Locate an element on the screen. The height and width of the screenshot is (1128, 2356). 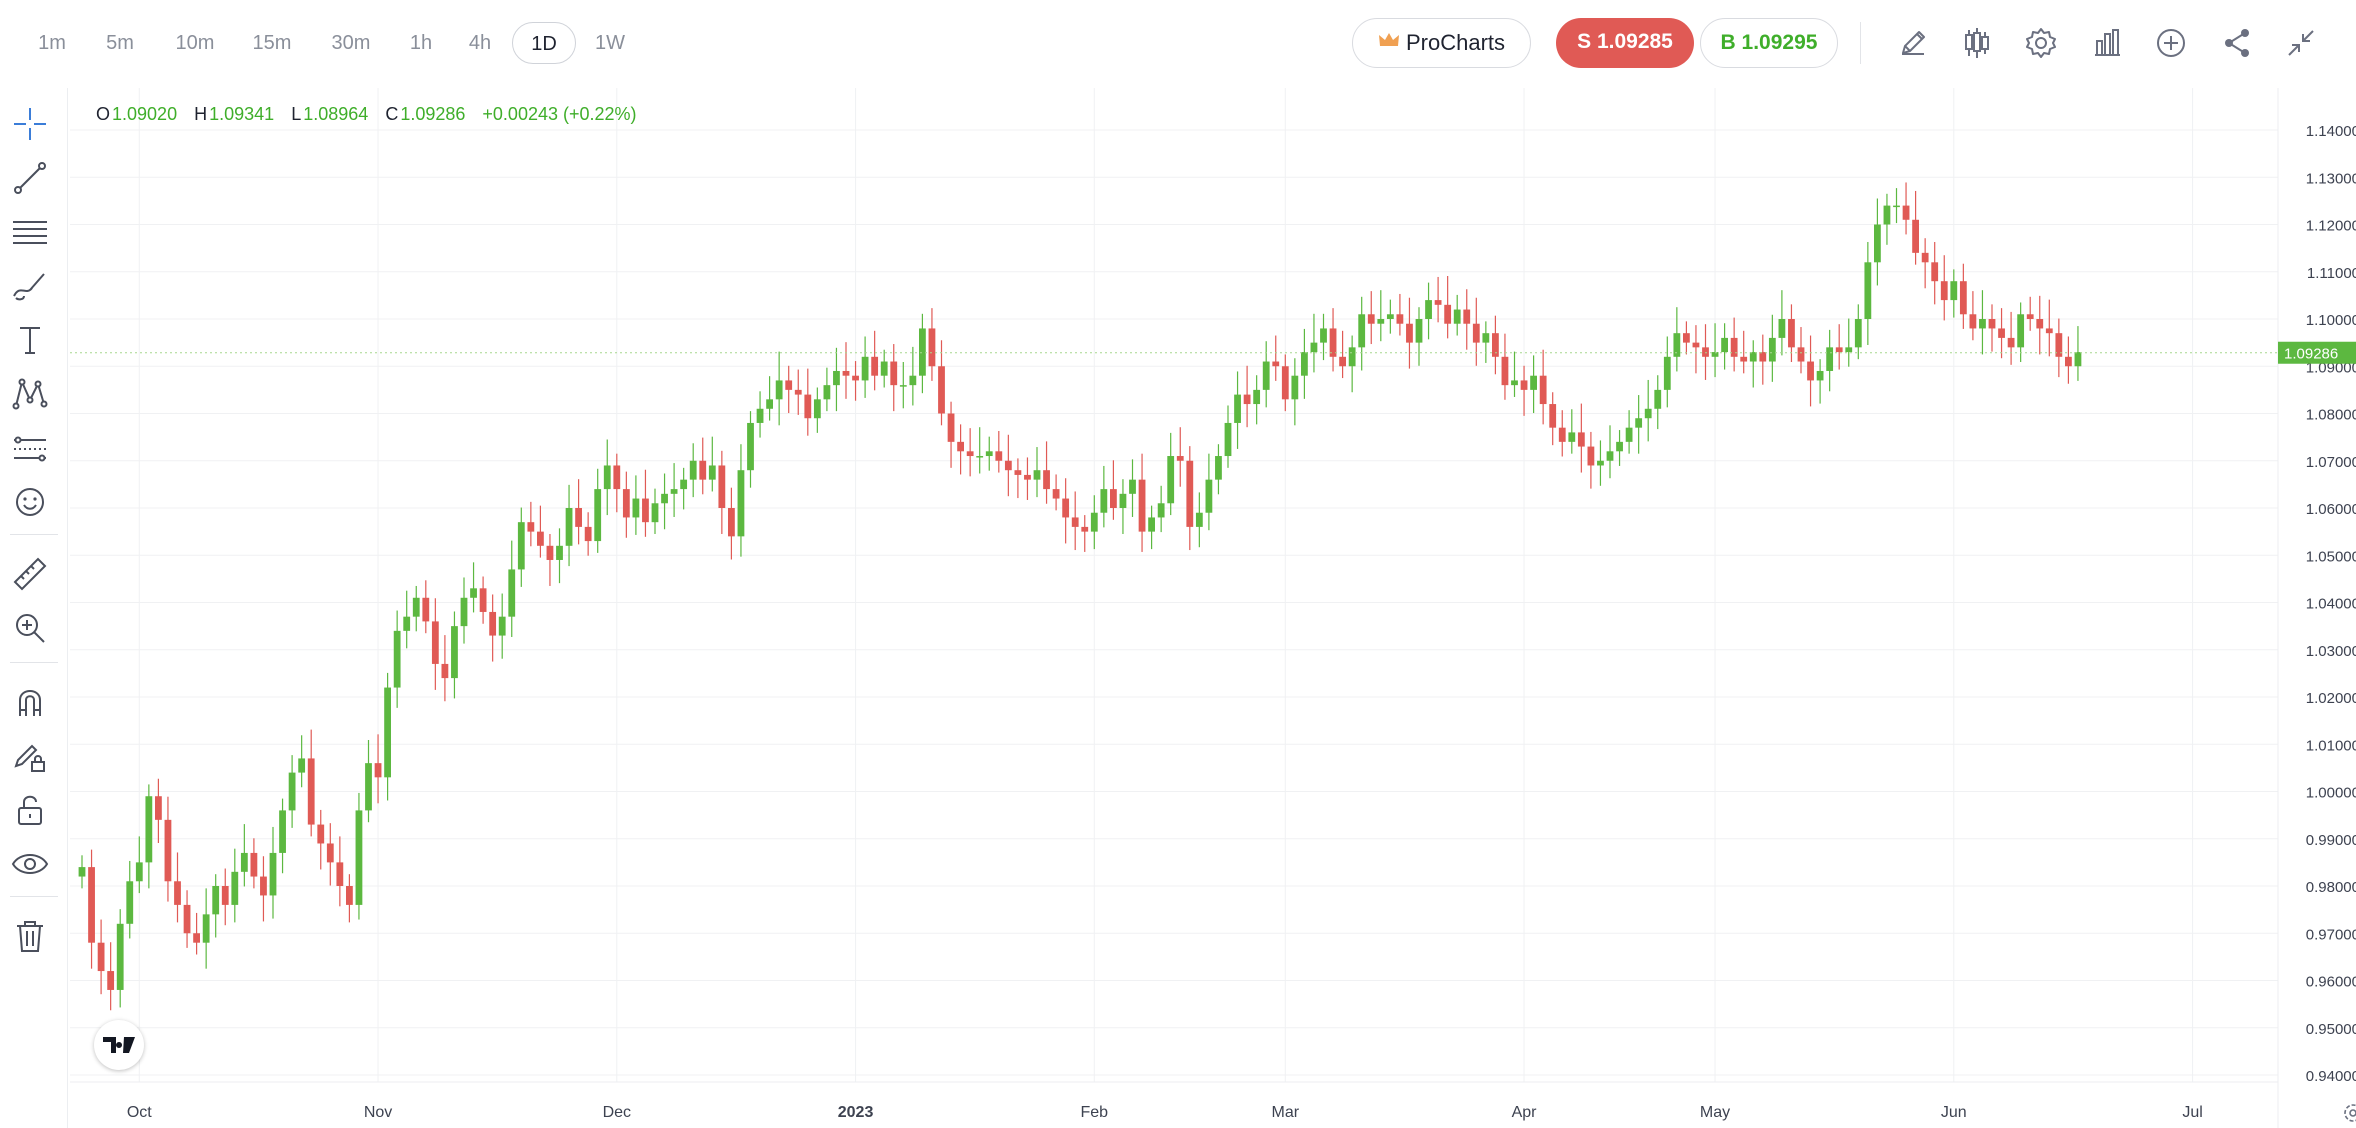
fib-lines-icon is located at coordinates (30, 232).